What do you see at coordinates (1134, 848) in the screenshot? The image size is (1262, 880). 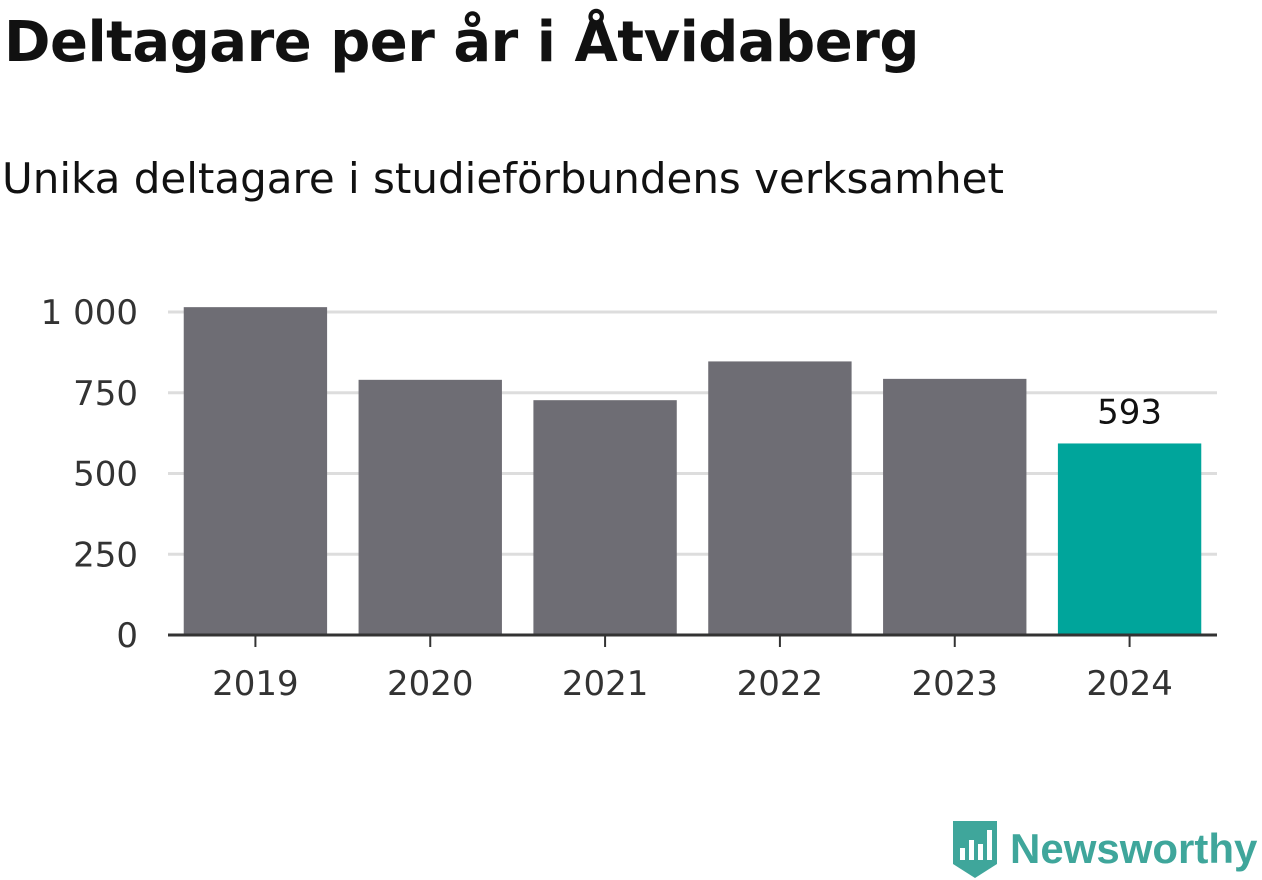 I see `brand-name: Newsworthy` at bounding box center [1134, 848].